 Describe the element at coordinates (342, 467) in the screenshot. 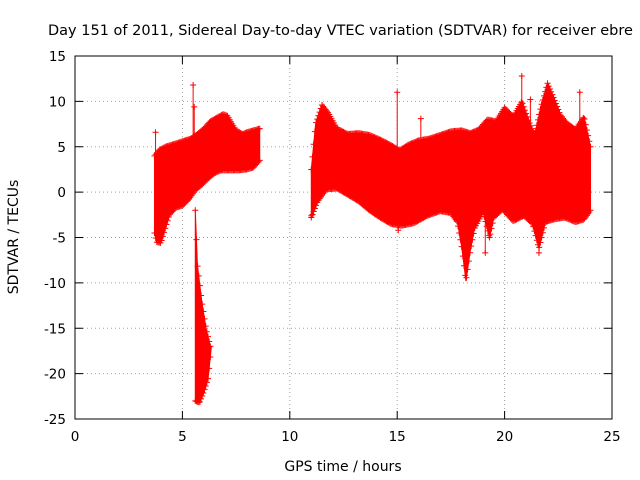

I see `x-axis-label: GPS time / hours` at that location.